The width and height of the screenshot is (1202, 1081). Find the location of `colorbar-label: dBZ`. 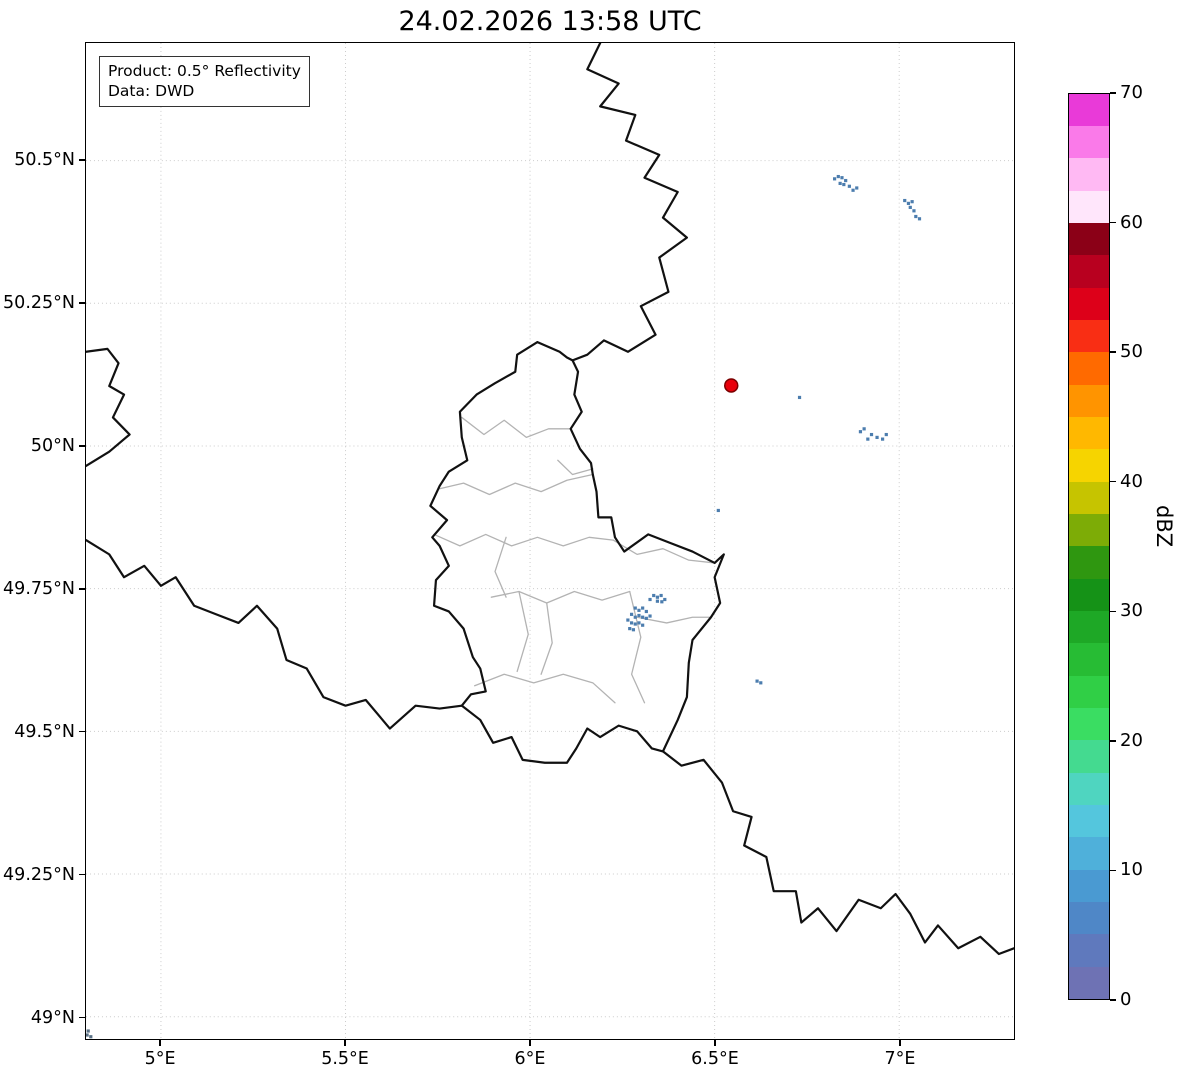

colorbar-label: dBZ is located at coordinates (1164, 526).